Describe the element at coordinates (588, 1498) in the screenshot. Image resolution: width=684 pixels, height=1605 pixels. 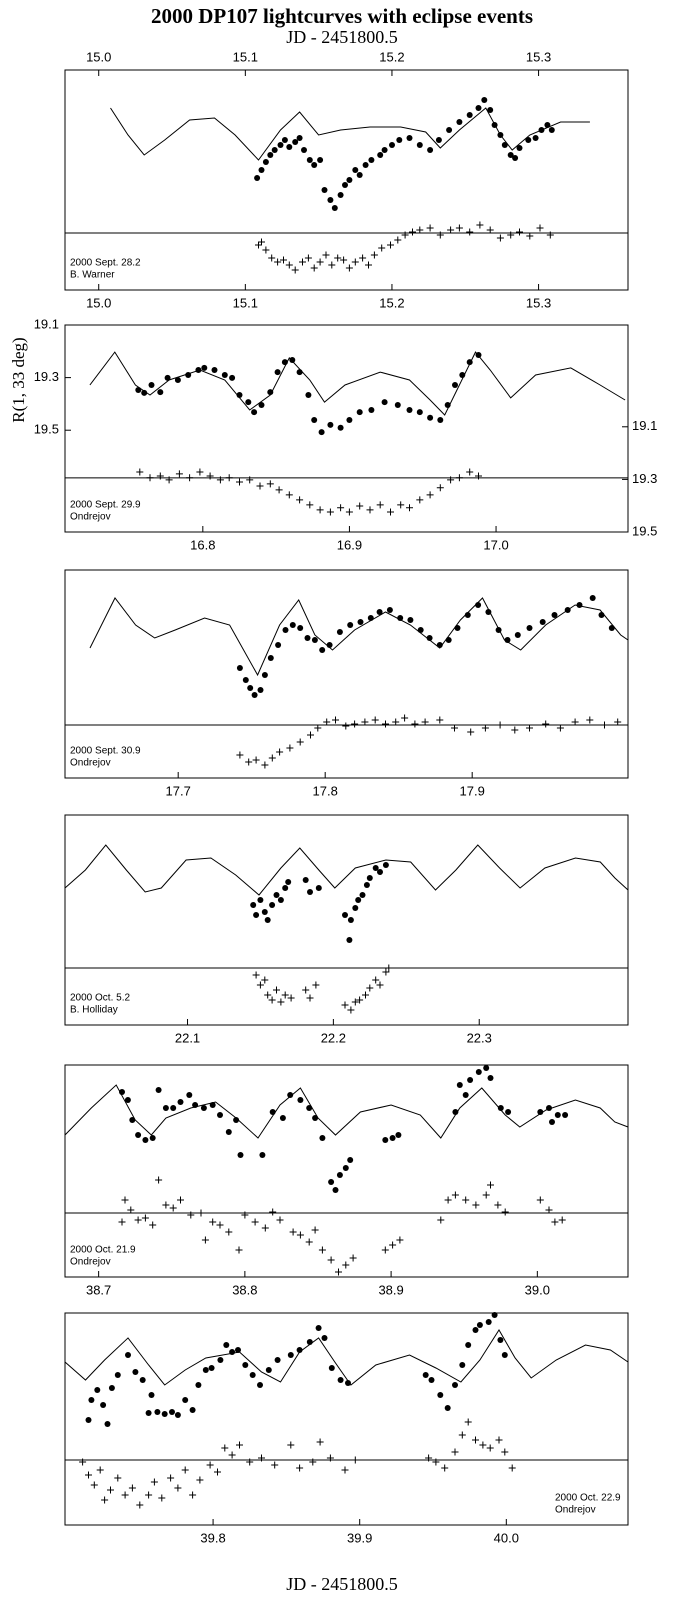
I see `panel-date: 2000 Oct. 22.9` at that location.